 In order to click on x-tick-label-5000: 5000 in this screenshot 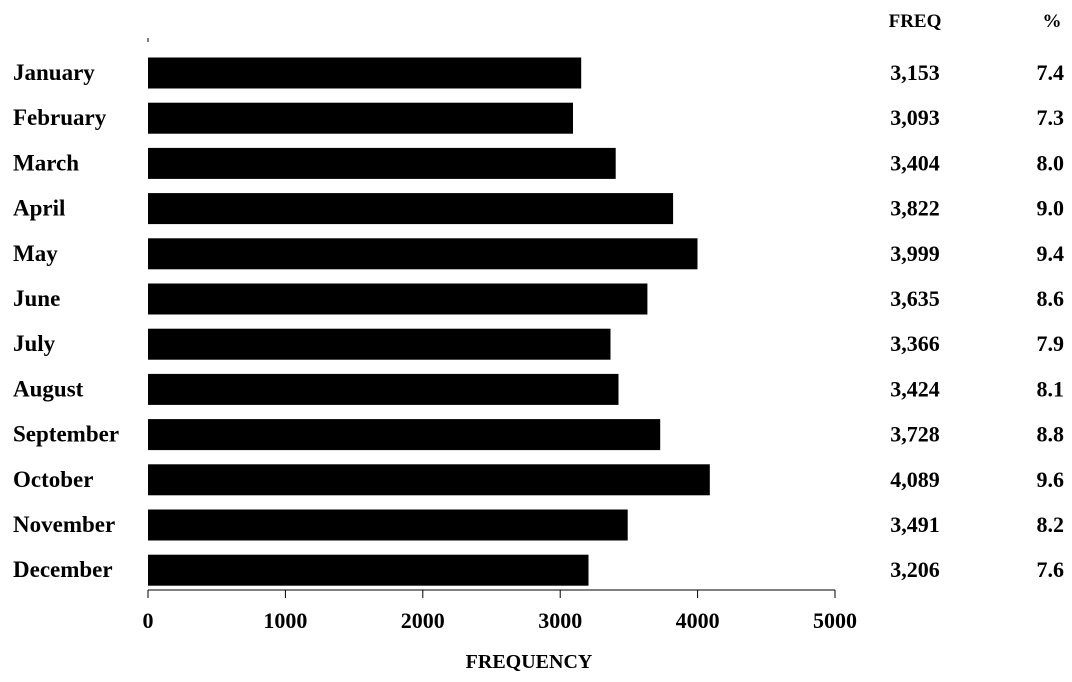, I will do `click(835, 620)`.